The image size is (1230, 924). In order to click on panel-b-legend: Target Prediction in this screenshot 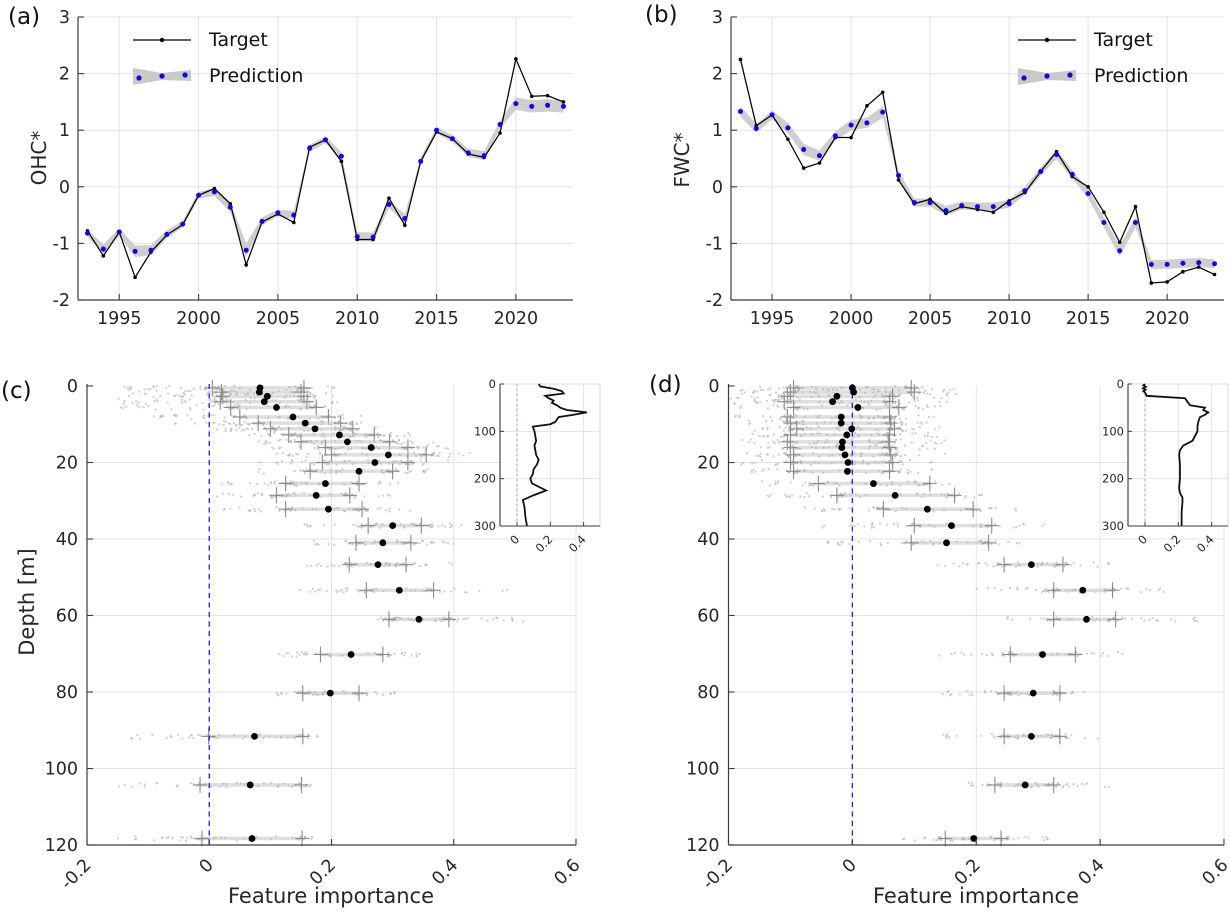, I will do `click(1103, 58)`.